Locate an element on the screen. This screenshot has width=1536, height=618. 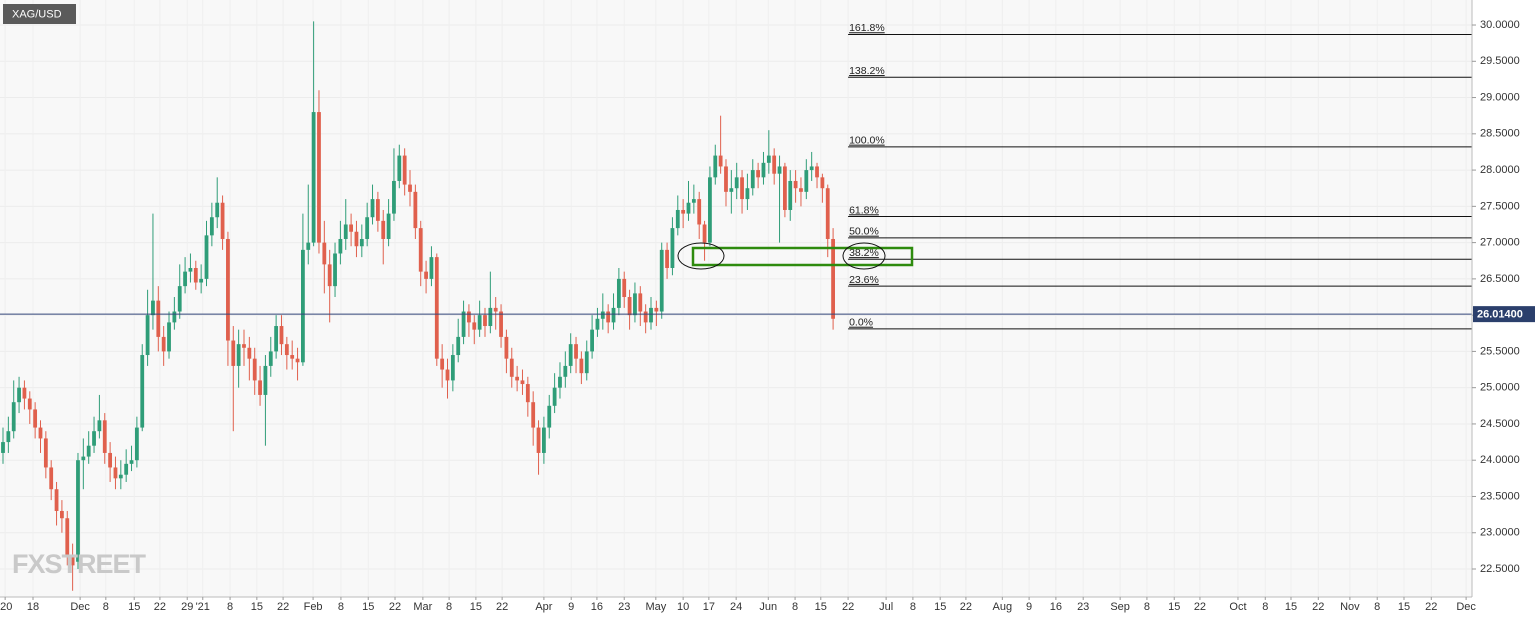
x-tick-label: 24 is located at coordinates (736, 607).